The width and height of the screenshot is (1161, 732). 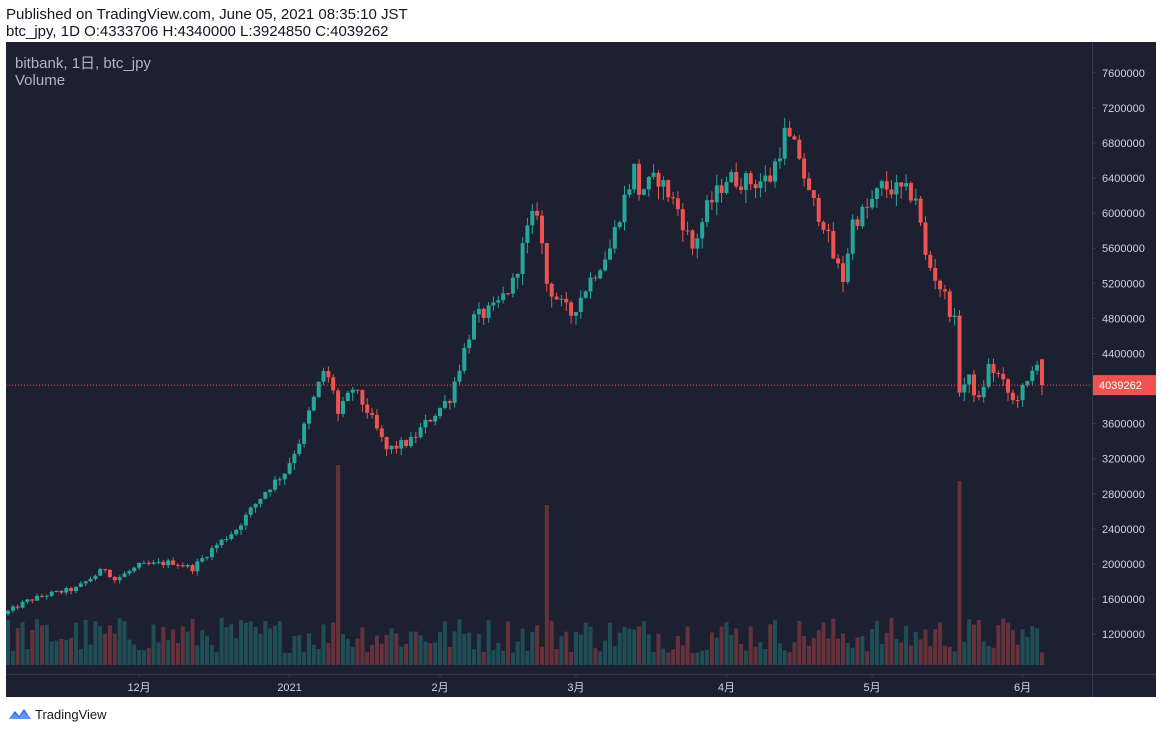 What do you see at coordinates (20, 714) in the screenshot?
I see `tradingview-logo-icon` at bounding box center [20, 714].